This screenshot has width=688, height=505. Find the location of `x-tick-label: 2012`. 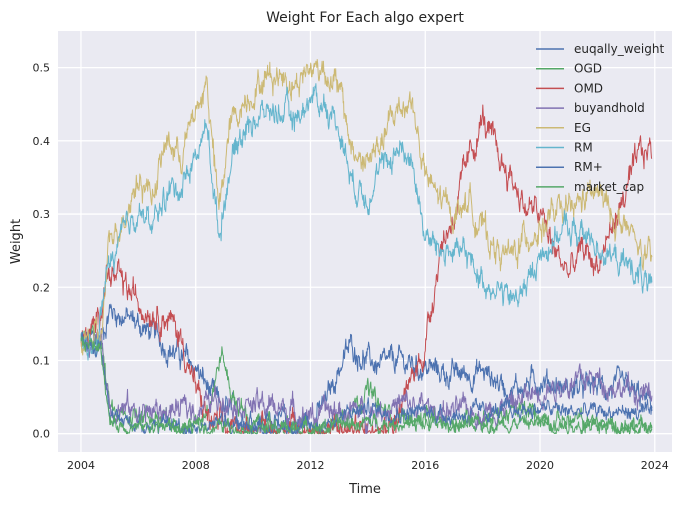

x-tick-label: 2012 is located at coordinates (310, 465).